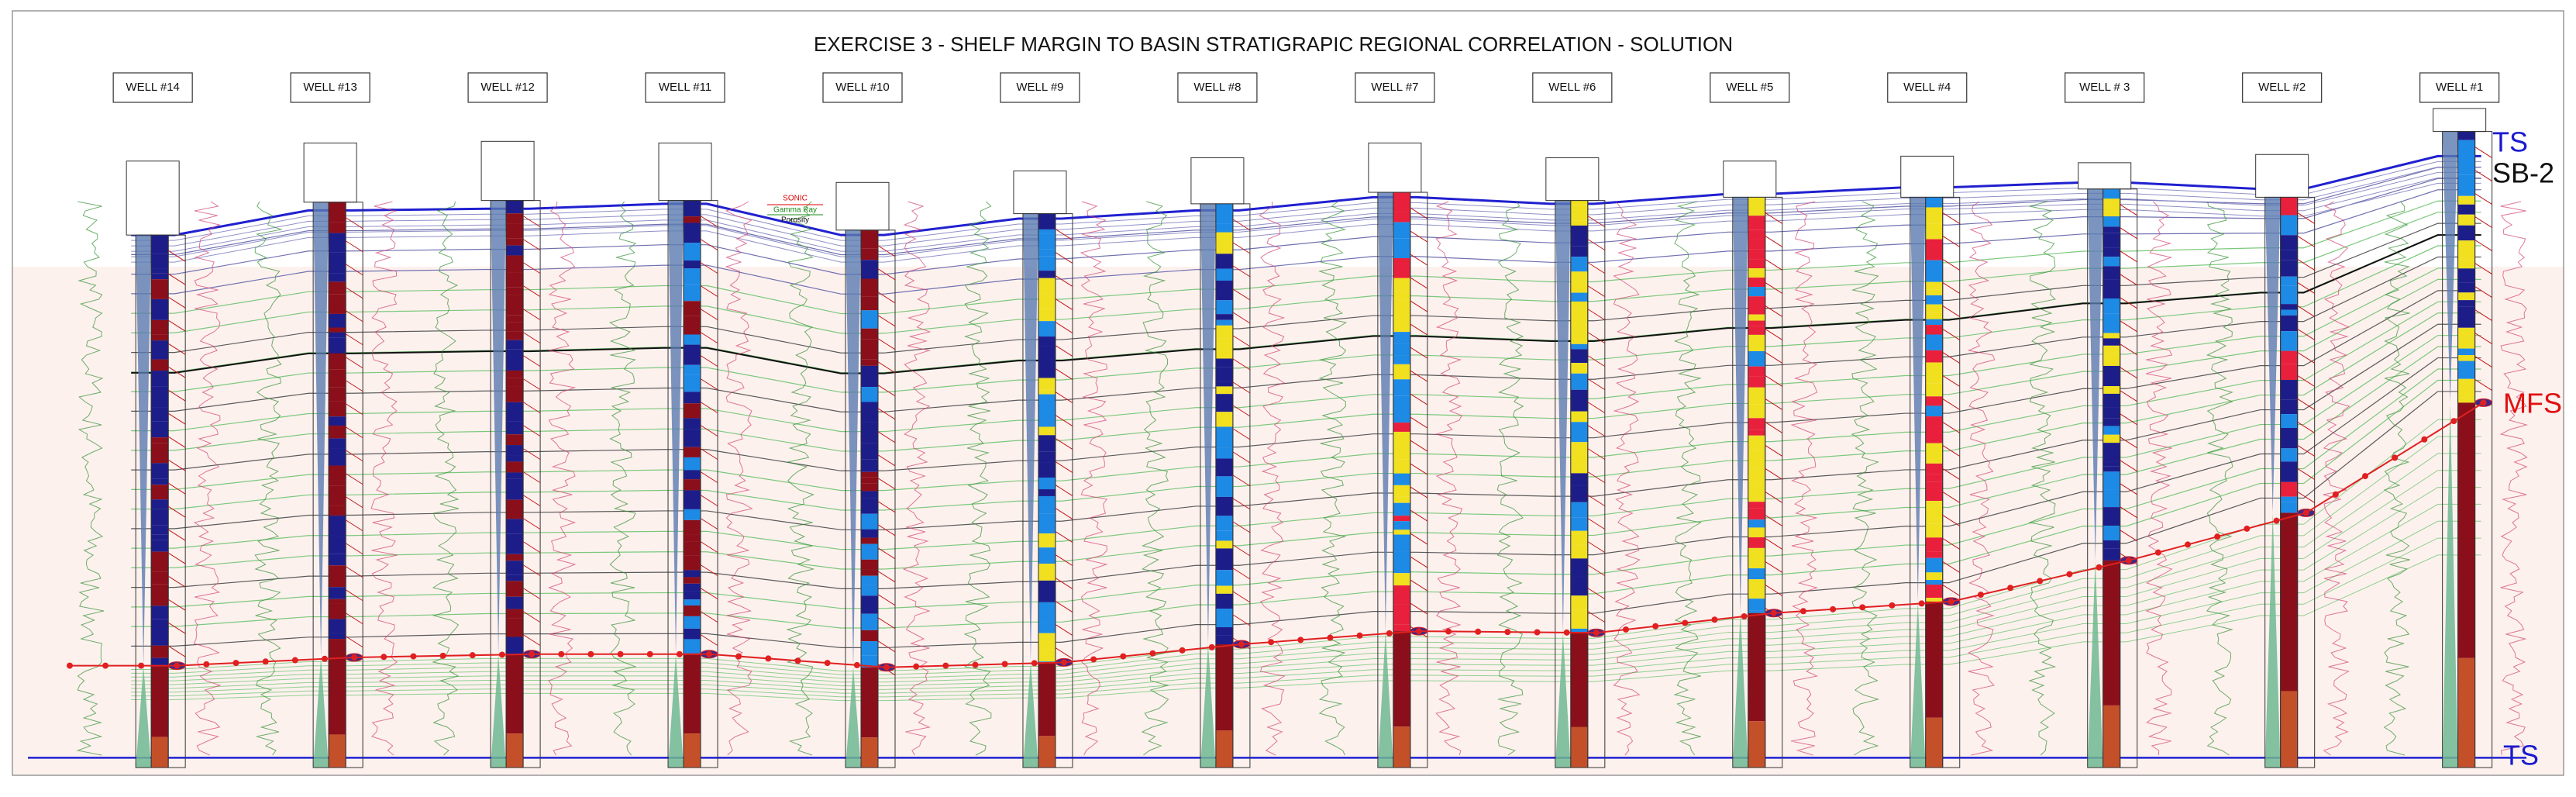 The height and width of the screenshot is (797, 2576). What do you see at coordinates (330, 87) in the screenshot?
I see `well-label: WELL #13` at bounding box center [330, 87].